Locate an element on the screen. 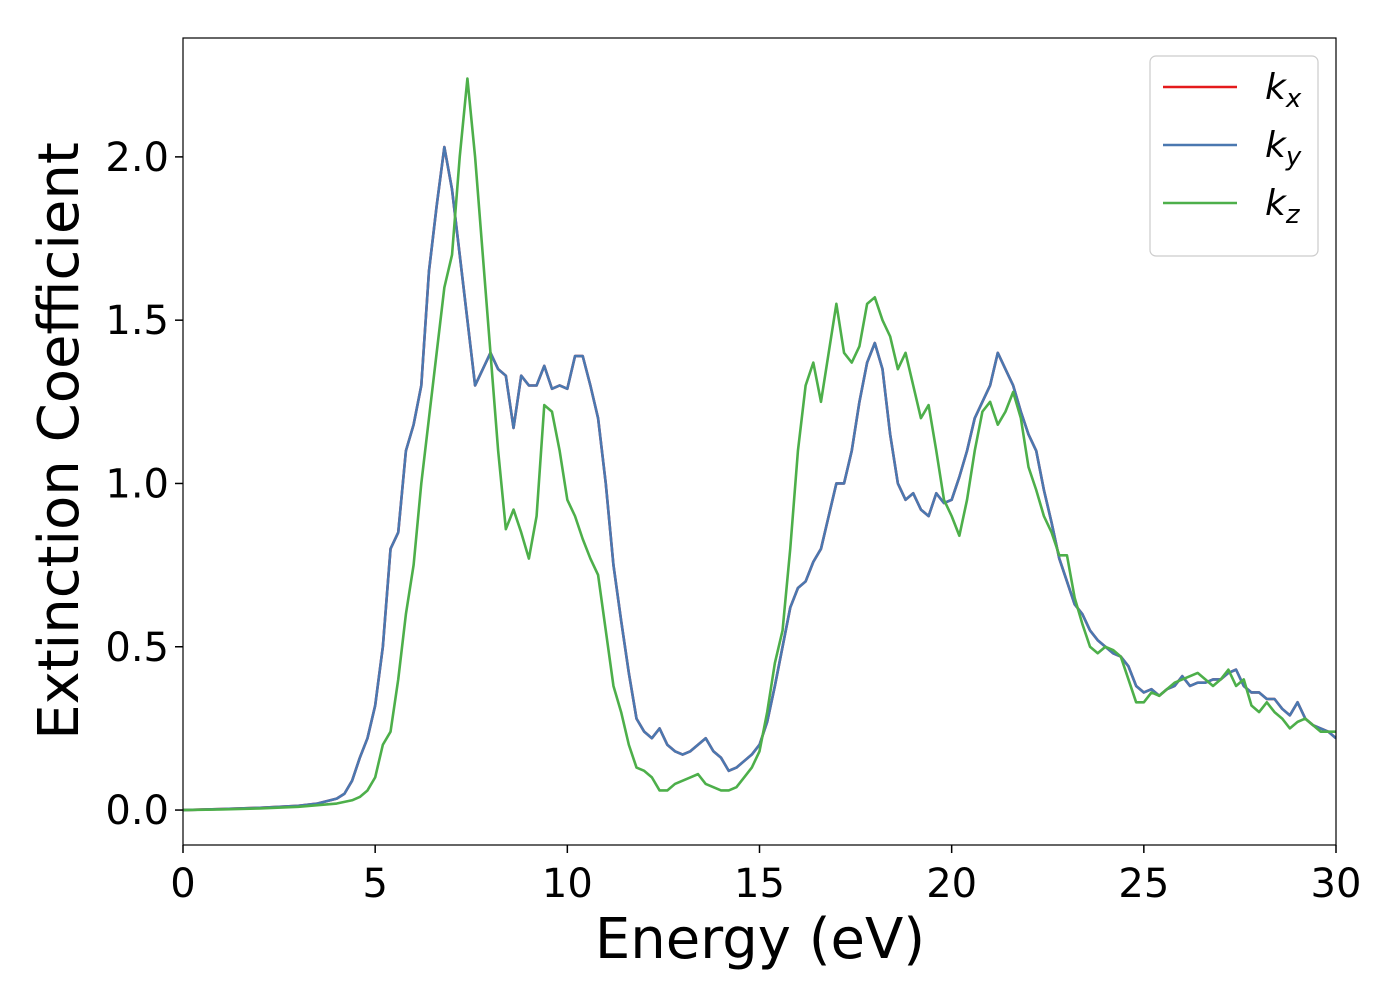 The image size is (1400, 1000). y-tick-label: 0.5 is located at coordinates (137, 648).